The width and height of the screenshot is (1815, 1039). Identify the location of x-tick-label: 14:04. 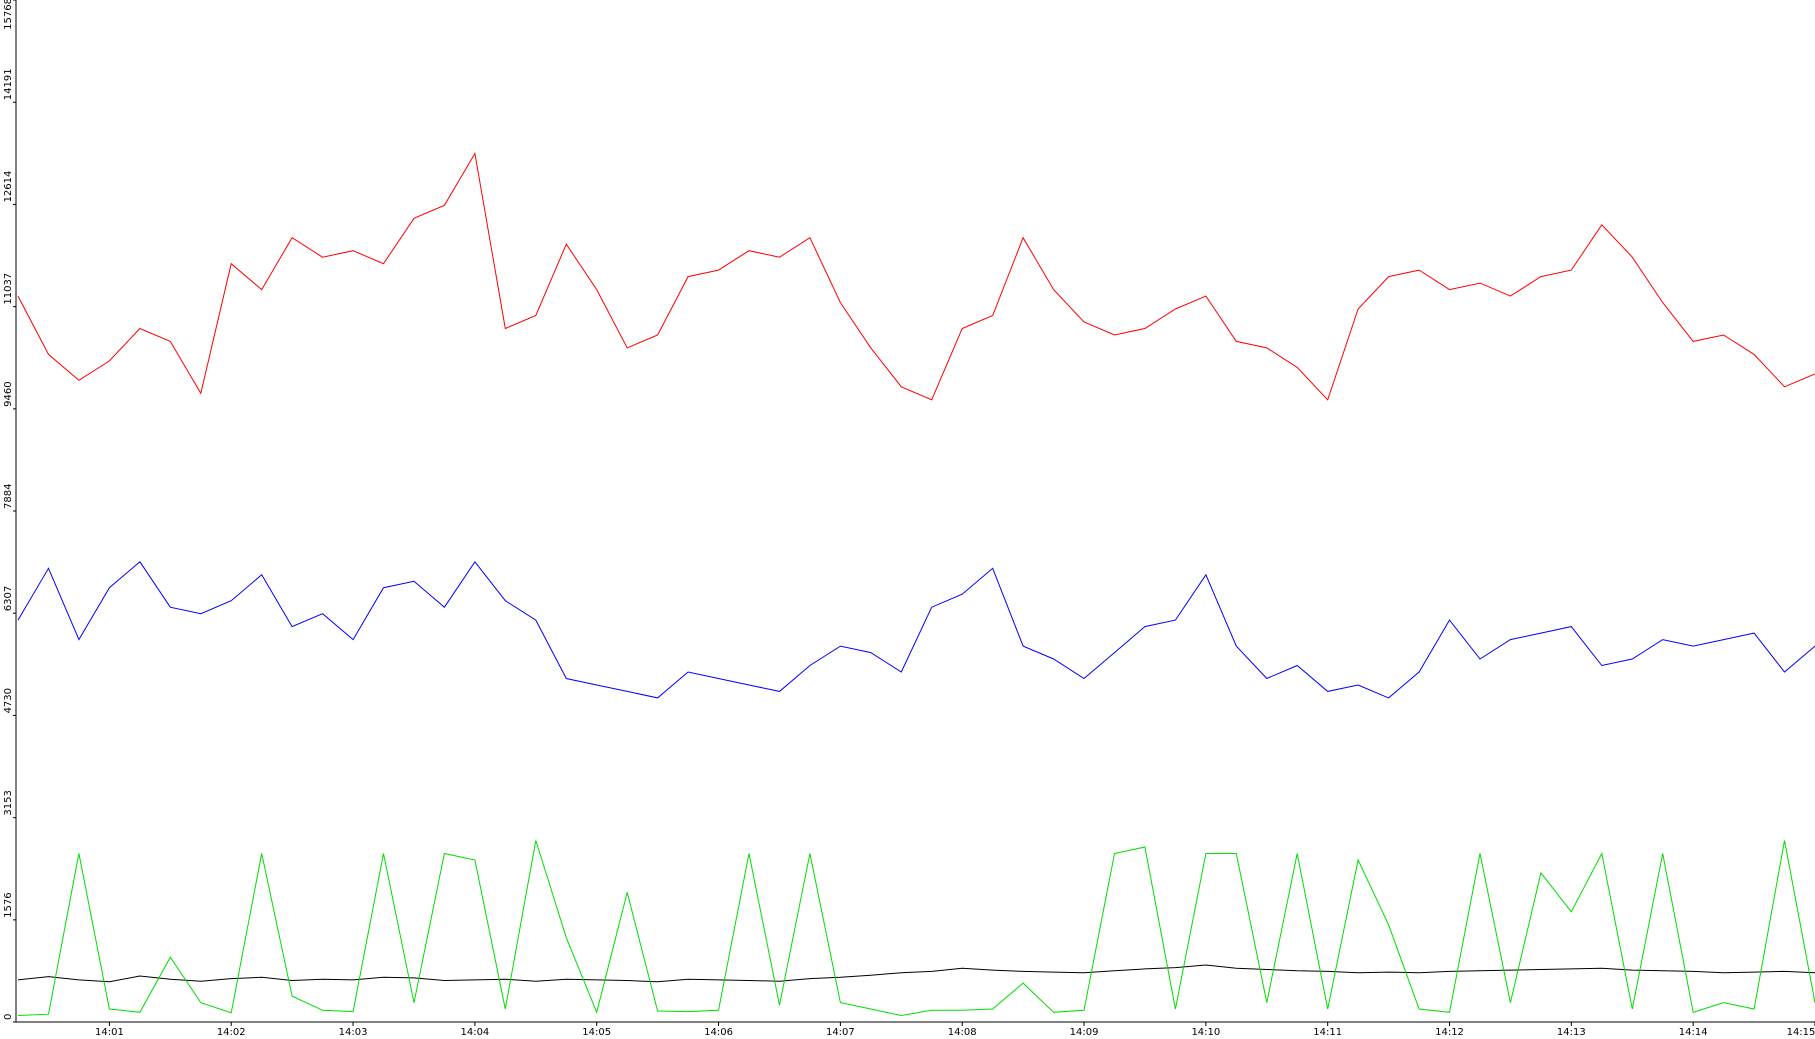
(474, 1032).